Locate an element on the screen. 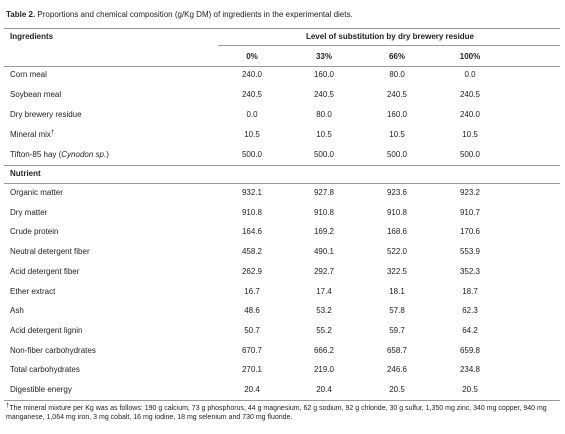 The height and width of the screenshot is (434, 565). row-name: Soybean meal is located at coordinates (36, 94).